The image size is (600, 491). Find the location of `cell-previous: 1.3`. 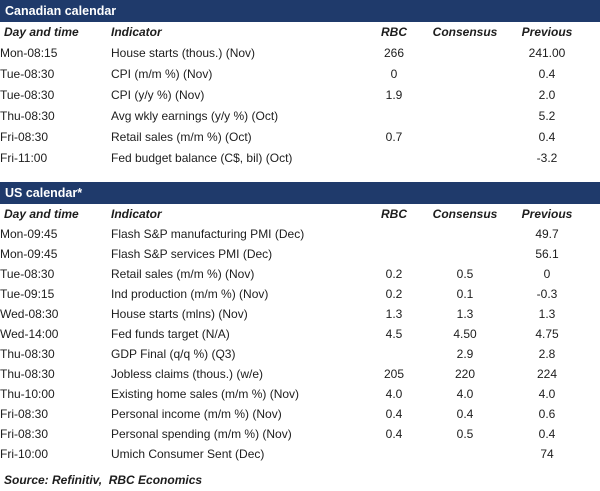

cell-previous: 1.3 is located at coordinates (547, 314).